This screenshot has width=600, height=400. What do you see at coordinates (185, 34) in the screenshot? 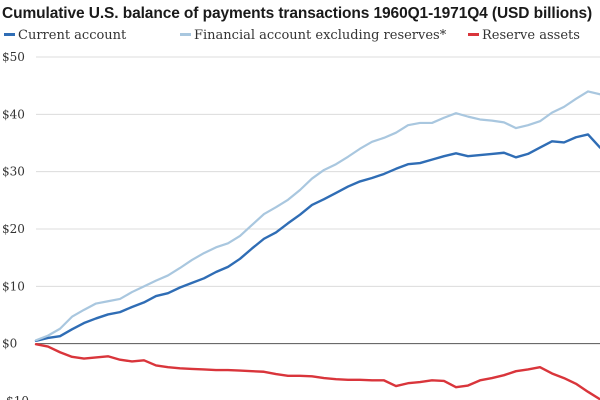
I see `legend-swatch-financial-account` at bounding box center [185, 34].